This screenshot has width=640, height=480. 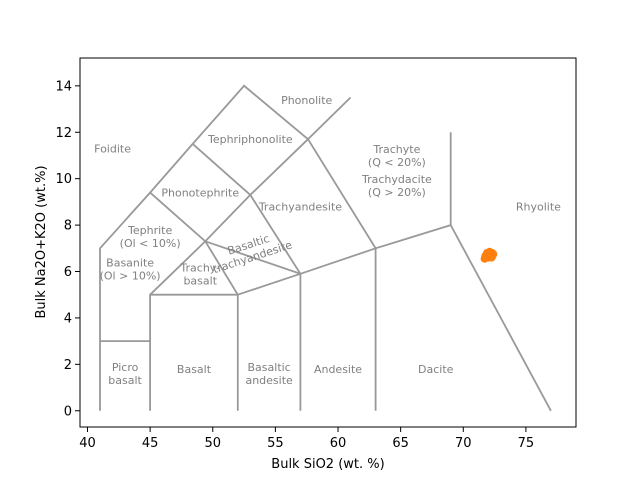 What do you see at coordinates (150, 443) in the screenshot?
I see `x-tick-label: 45` at bounding box center [150, 443].